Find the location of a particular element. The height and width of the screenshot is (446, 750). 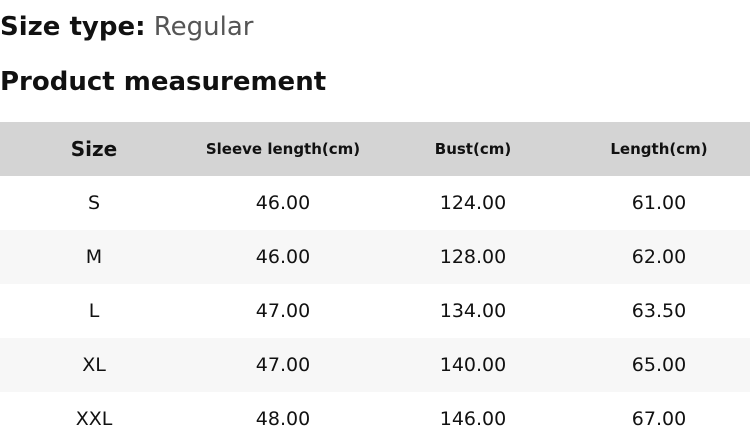

table-cell: 65.00 is located at coordinates (659, 365).